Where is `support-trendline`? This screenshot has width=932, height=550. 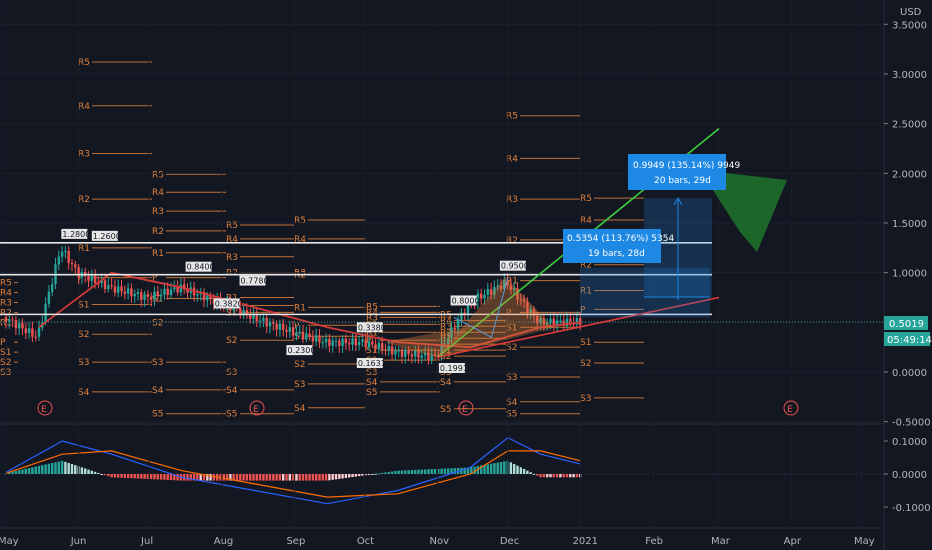
support-trendline is located at coordinates (578, 327).